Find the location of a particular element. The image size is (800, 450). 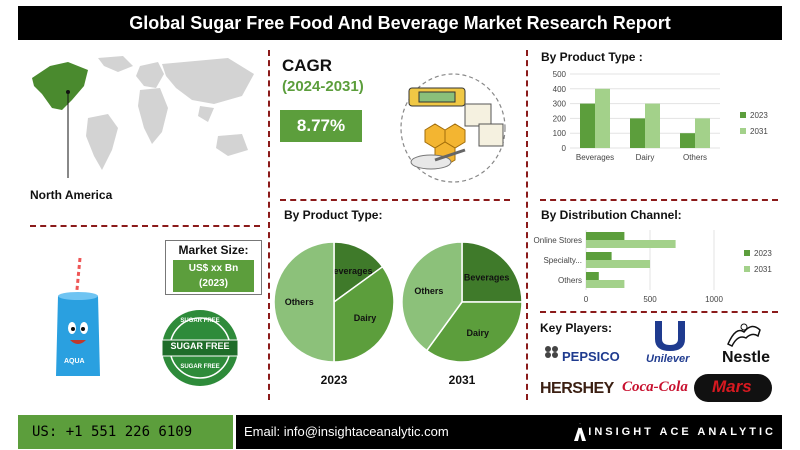

badge-bottom-text: SUGAR FREE is located at coordinates (200, 367).